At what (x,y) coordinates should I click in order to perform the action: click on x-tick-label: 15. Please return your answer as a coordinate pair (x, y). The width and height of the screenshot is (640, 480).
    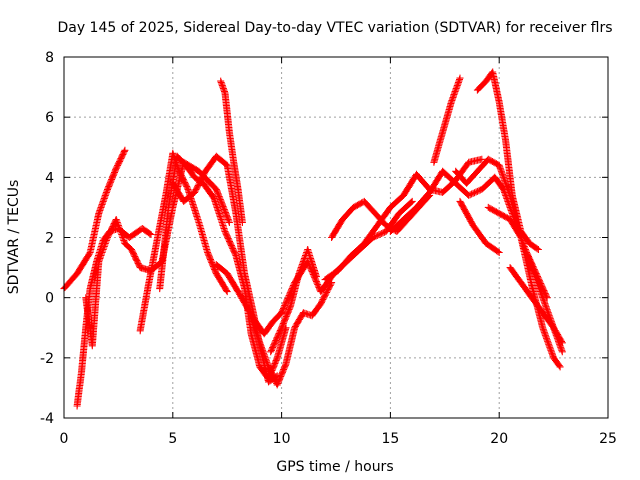
    Looking at the image, I should click on (390, 439).